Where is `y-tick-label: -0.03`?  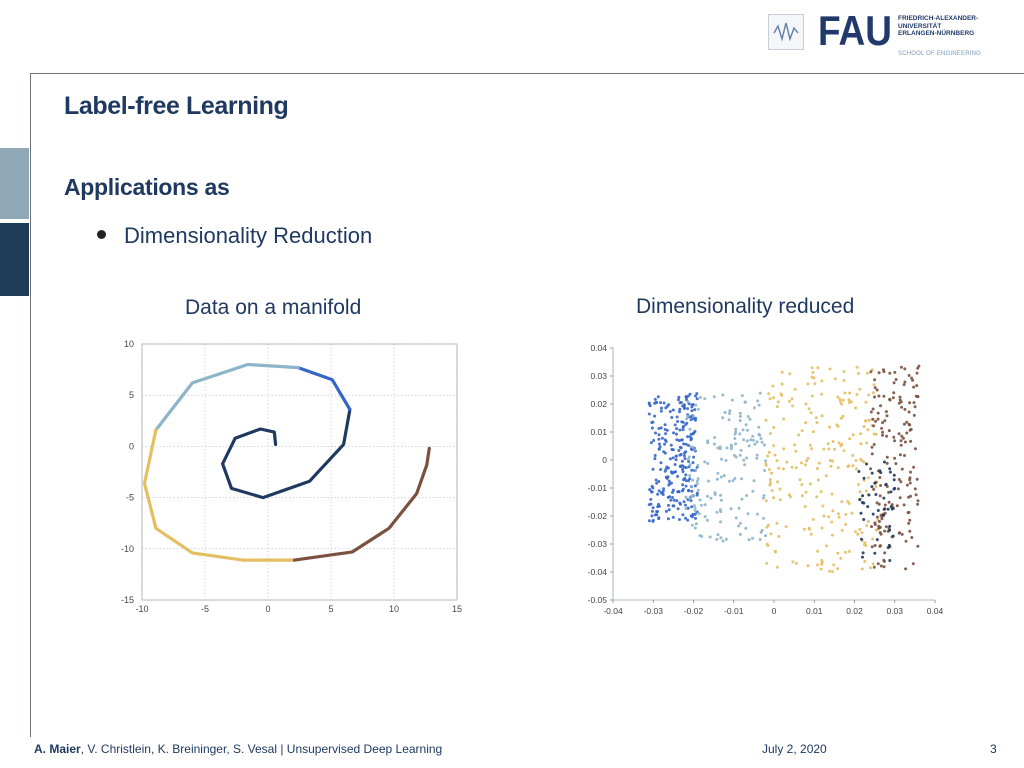
y-tick-label: -0.03 is located at coordinates (598, 544).